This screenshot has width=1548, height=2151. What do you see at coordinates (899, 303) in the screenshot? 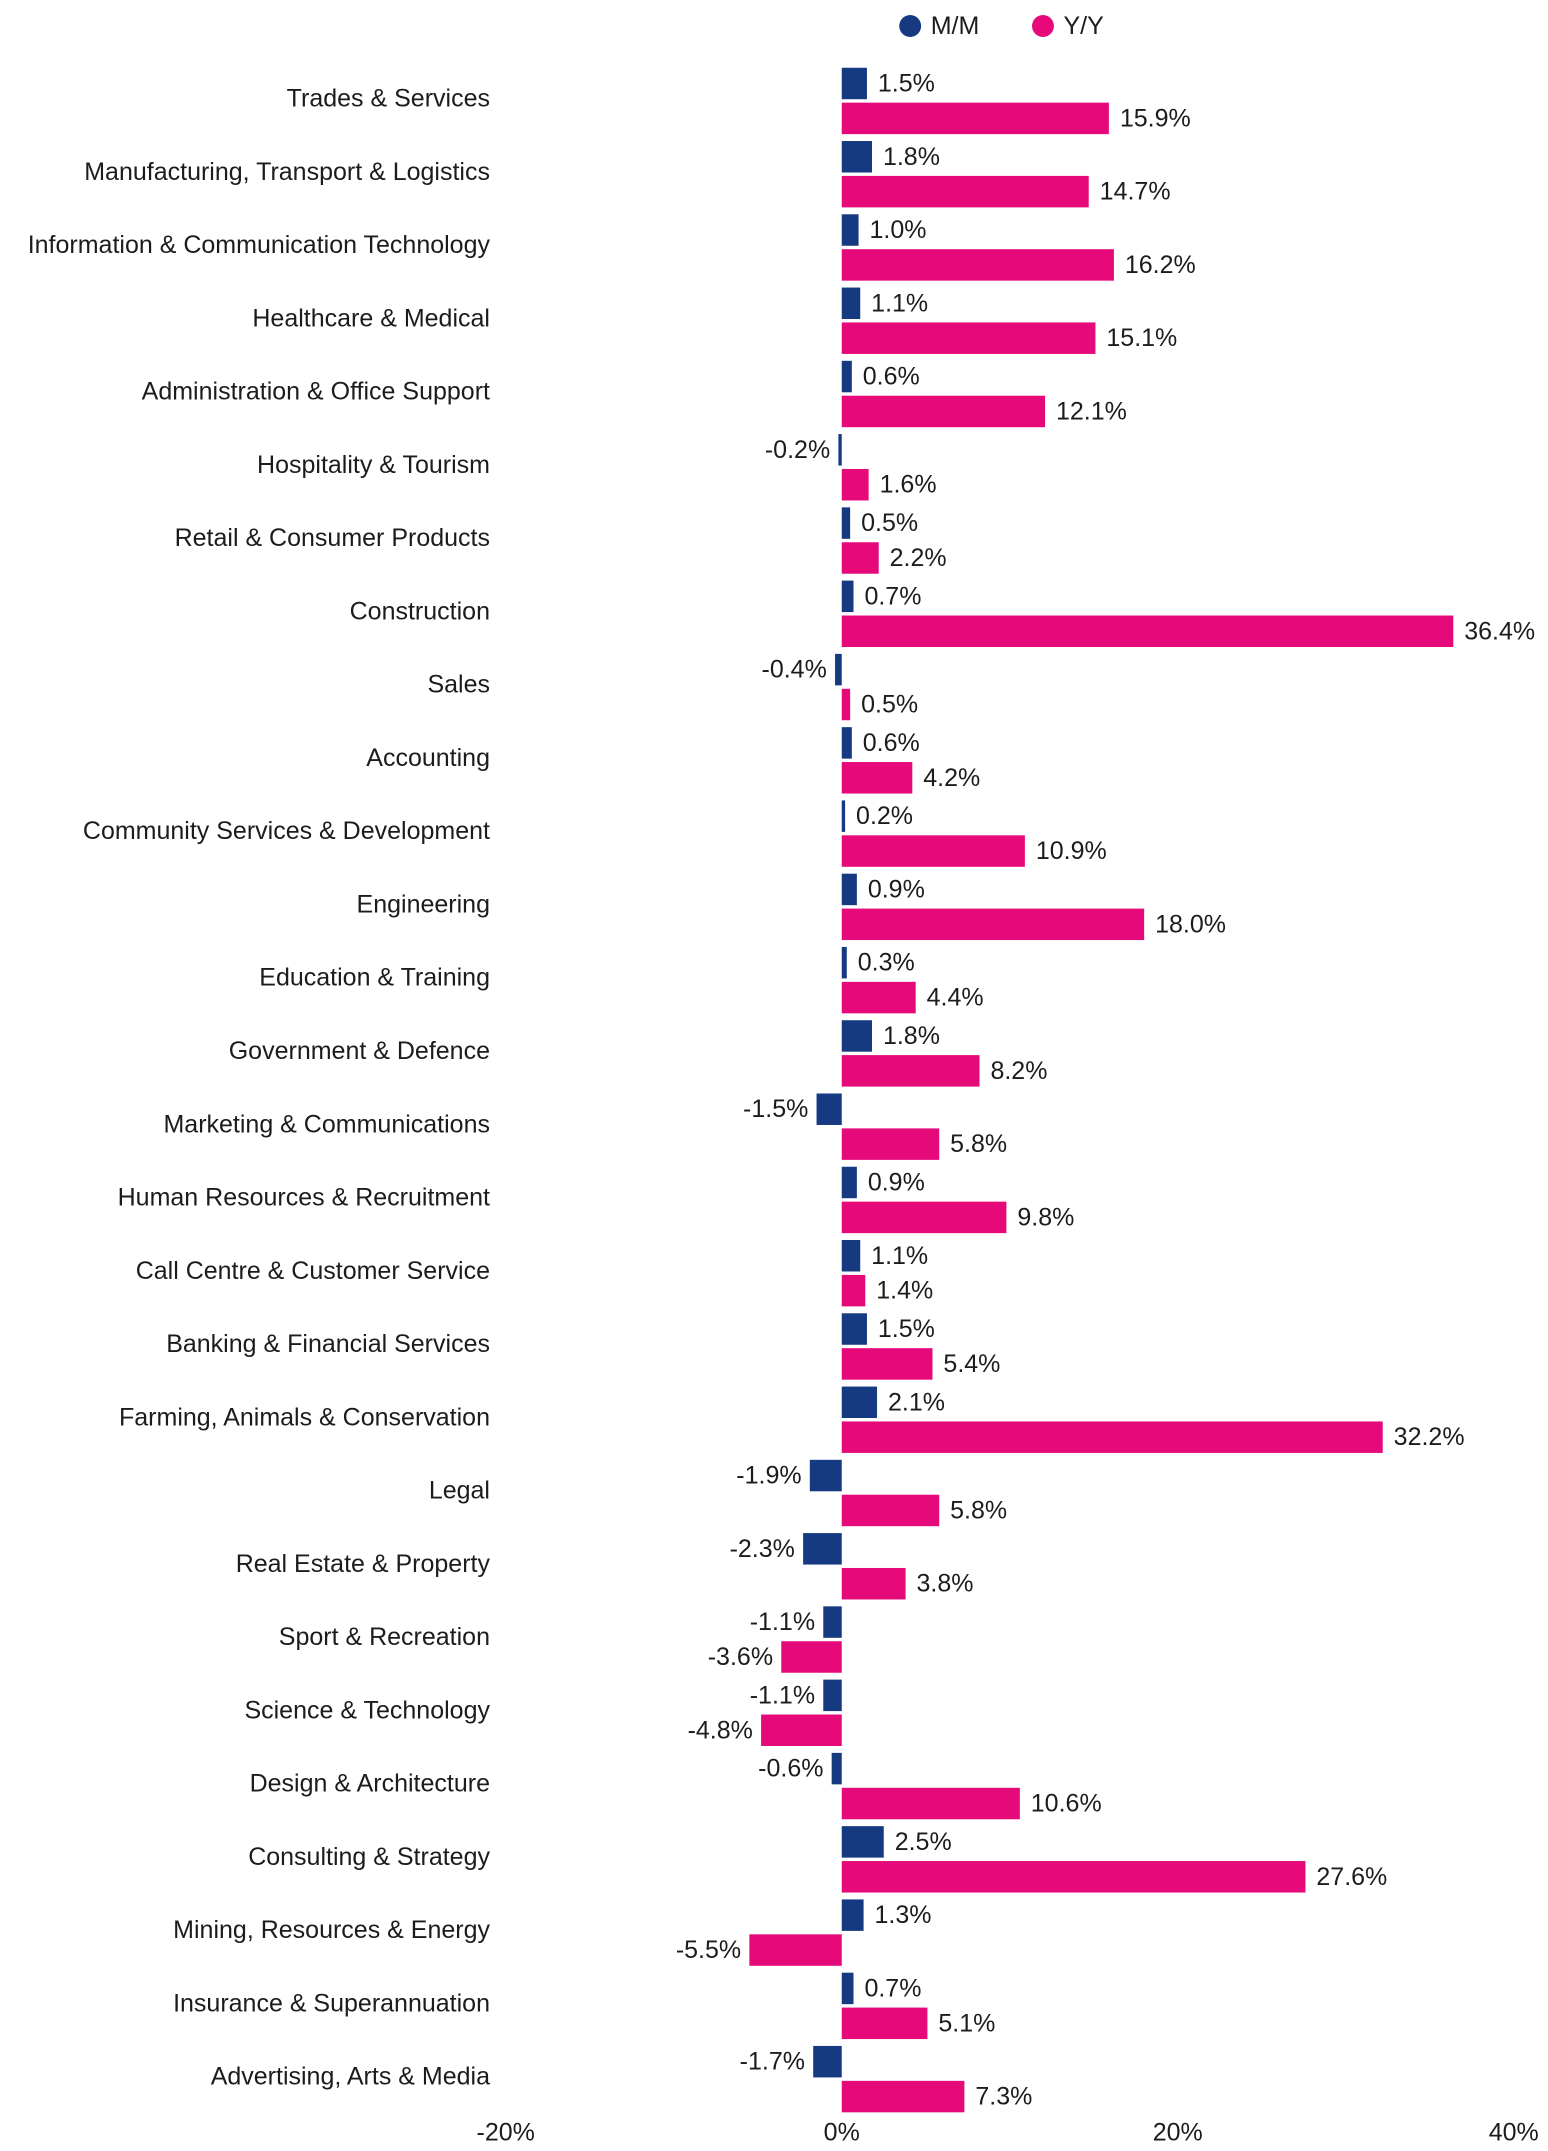
I see `mm-value-label-healthcare-and-medical: 1.1%` at bounding box center [899, 303].